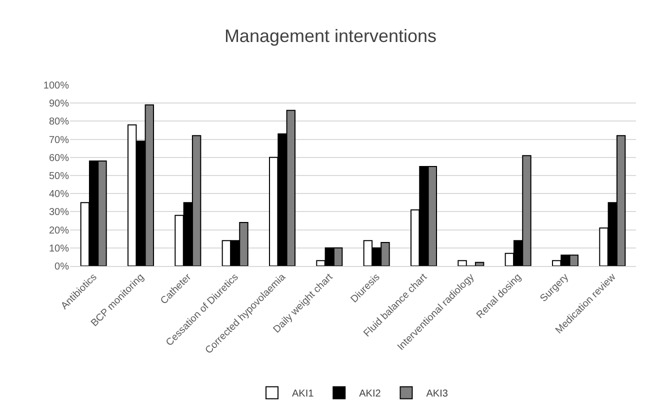  Describe the element at coordinates (330, 36) in the screenshot. I see `chart-title: Management interventions` at that location.